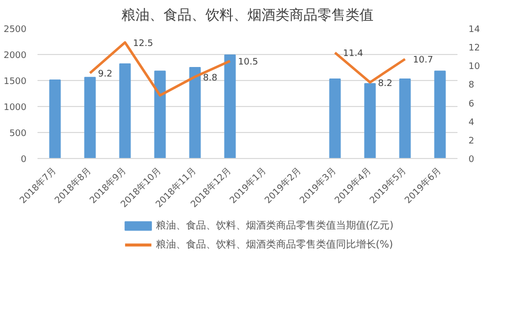 The width and height of the screenshot is (512, 319). Describe the element at coordinates (471, 85) in the screenshot. I see `y2-tick-label: 8` at that location.